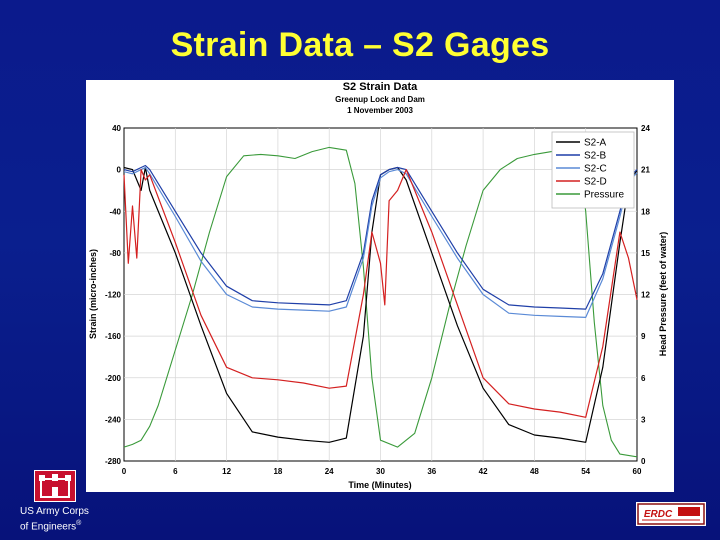 The width and height of the screenshot is (720, 540). I want to click on erdc-logo: ERDC, so click(671, 514).